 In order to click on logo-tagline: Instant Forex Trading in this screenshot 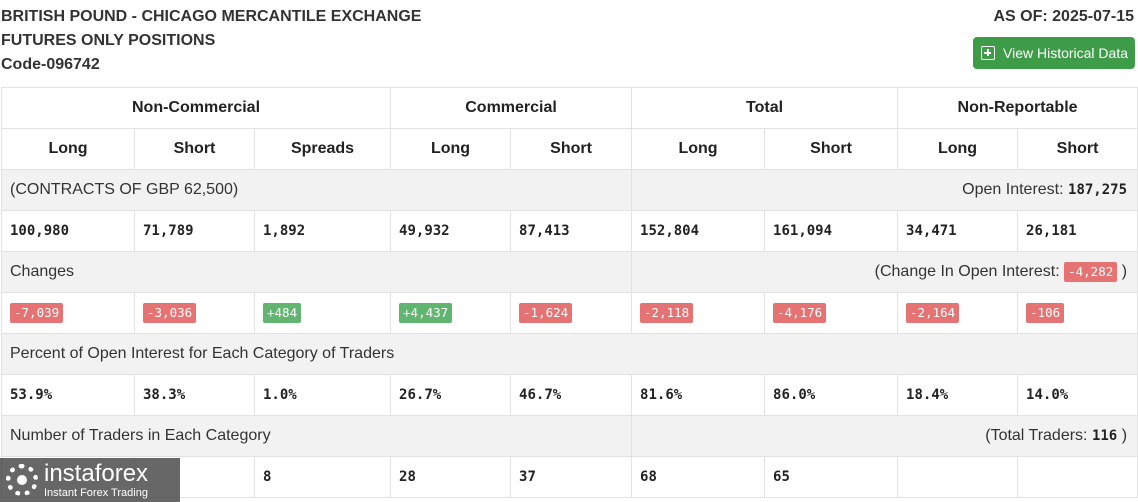, I will do `click(96, 492)`.